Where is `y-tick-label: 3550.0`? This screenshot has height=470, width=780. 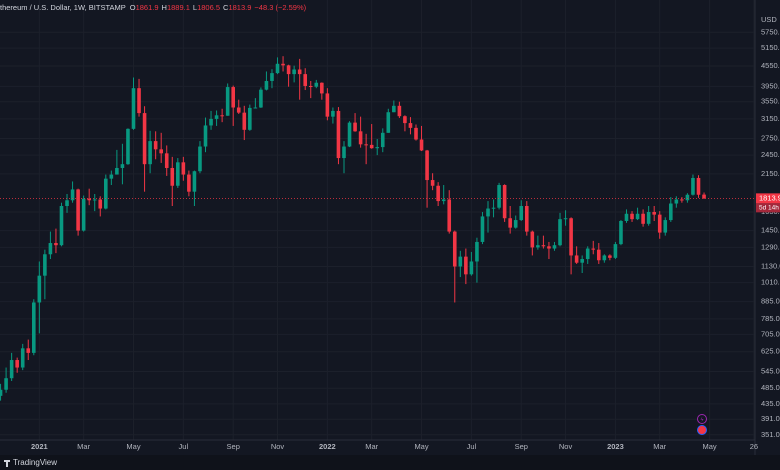 y-tick-label: 3550.0 is located at coordinates (770, 101).